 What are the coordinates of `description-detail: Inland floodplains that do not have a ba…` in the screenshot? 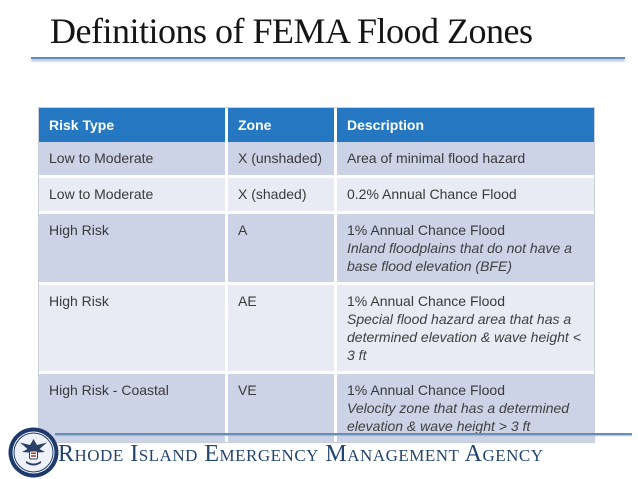 It's located at (459, 257).